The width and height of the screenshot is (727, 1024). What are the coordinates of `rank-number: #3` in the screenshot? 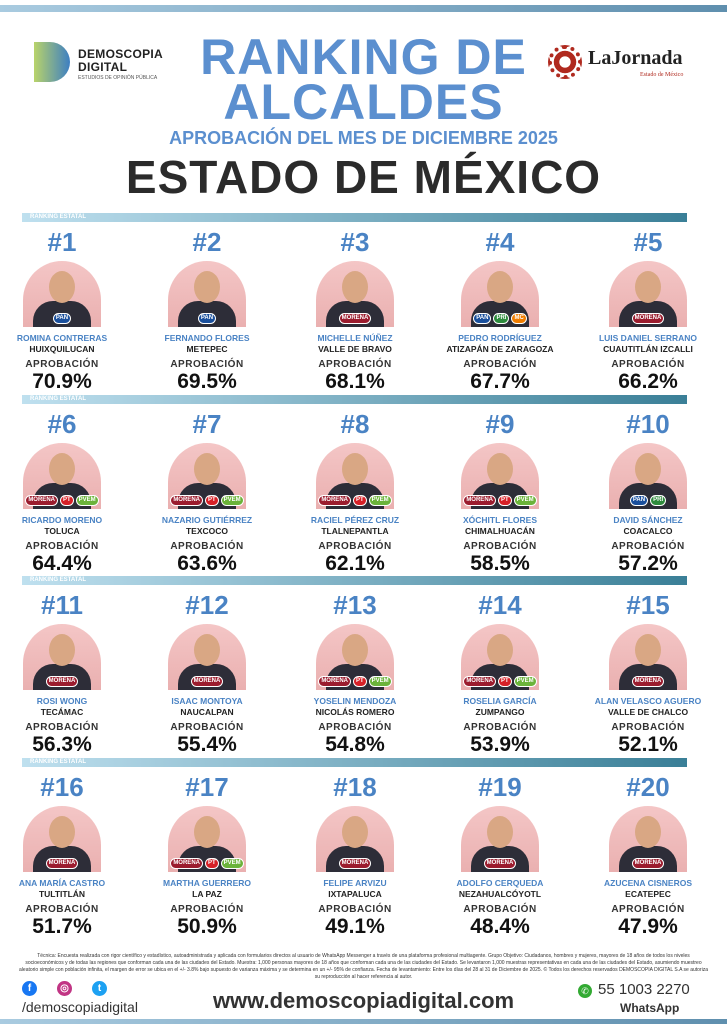 It's located at (355, 242).